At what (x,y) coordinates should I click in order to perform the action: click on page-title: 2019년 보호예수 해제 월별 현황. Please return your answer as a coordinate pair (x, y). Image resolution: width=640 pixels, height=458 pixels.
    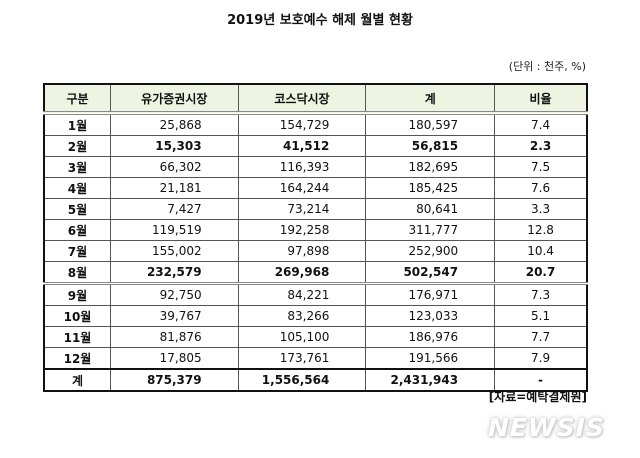
    Looking at the image, I should click on (320, 20).